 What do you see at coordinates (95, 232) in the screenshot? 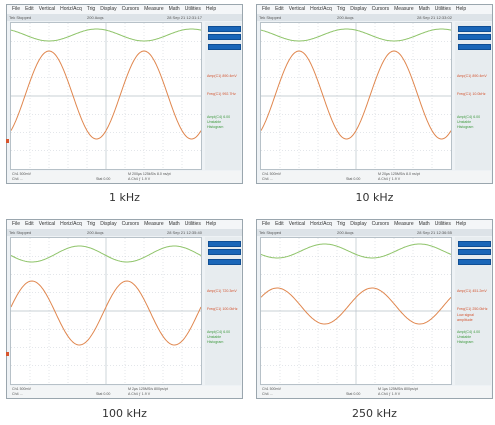
I see `acq-count: 200 Acqs` at bounding box center [95, 232].